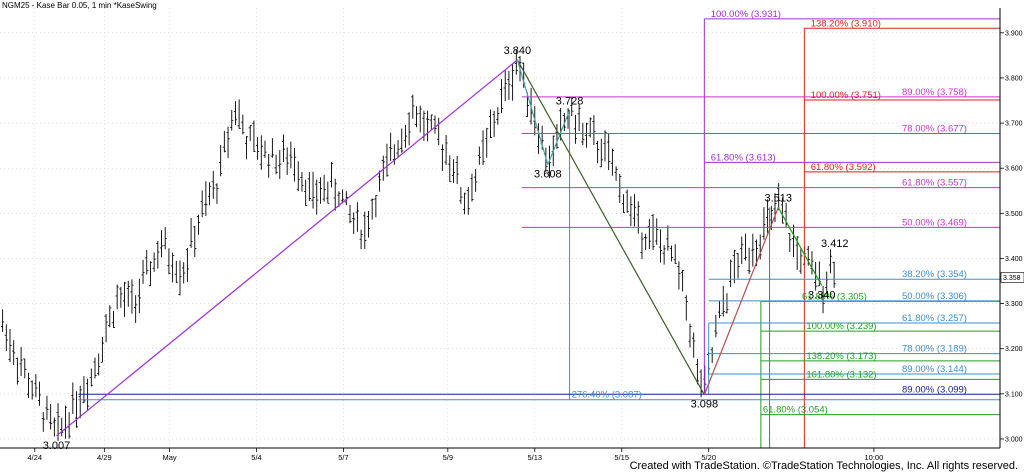  I want to click on swing-label: 3.728, so click(570, 101).